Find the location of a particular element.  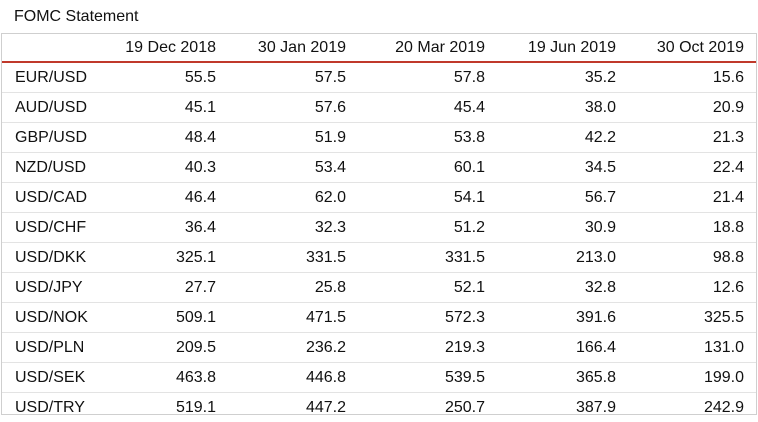

value-cell: 35.2 is located at coordinates (562, 77).